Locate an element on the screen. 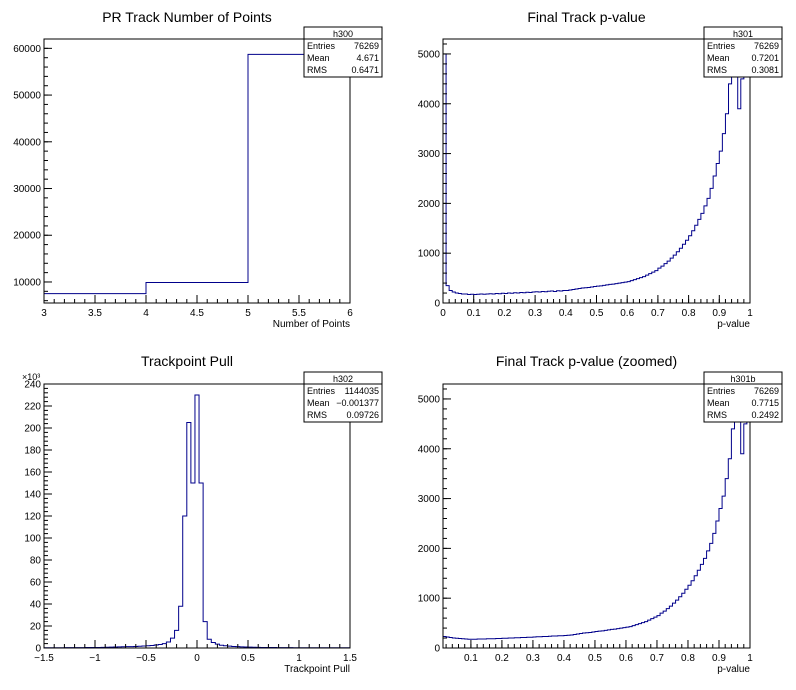  x-tick-label: 0.1 is located at coordinates (474, 313).